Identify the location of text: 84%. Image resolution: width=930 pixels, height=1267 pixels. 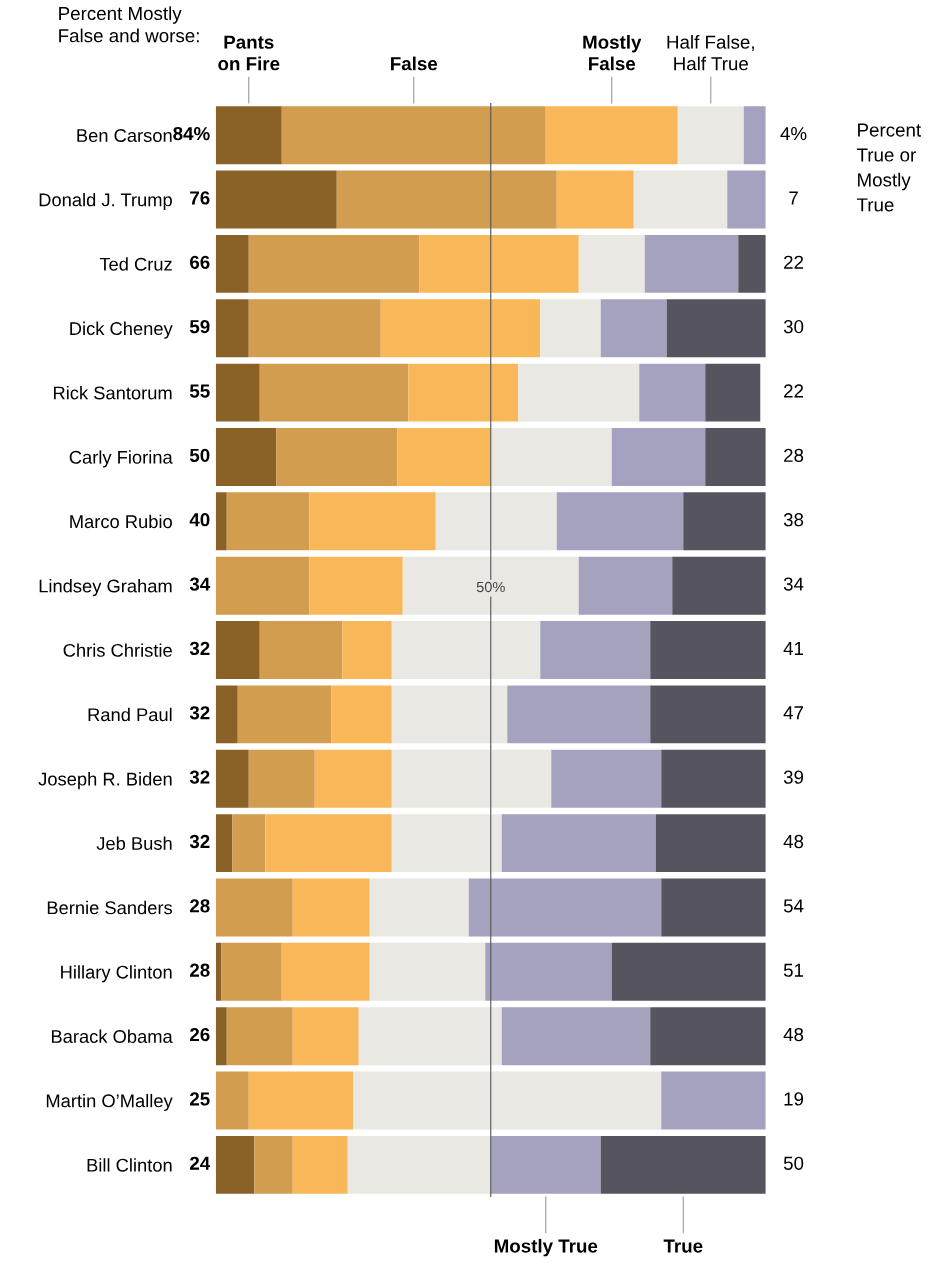
(191, 133).